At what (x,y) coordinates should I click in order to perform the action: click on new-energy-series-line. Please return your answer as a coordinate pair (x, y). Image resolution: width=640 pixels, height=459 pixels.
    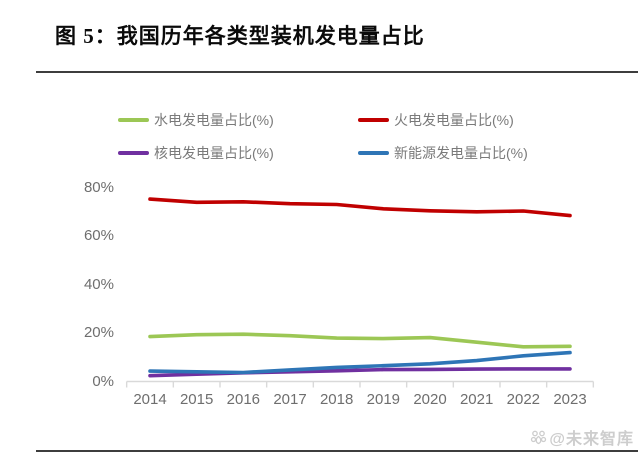
    Looking at the image, I should click on (360, 362).